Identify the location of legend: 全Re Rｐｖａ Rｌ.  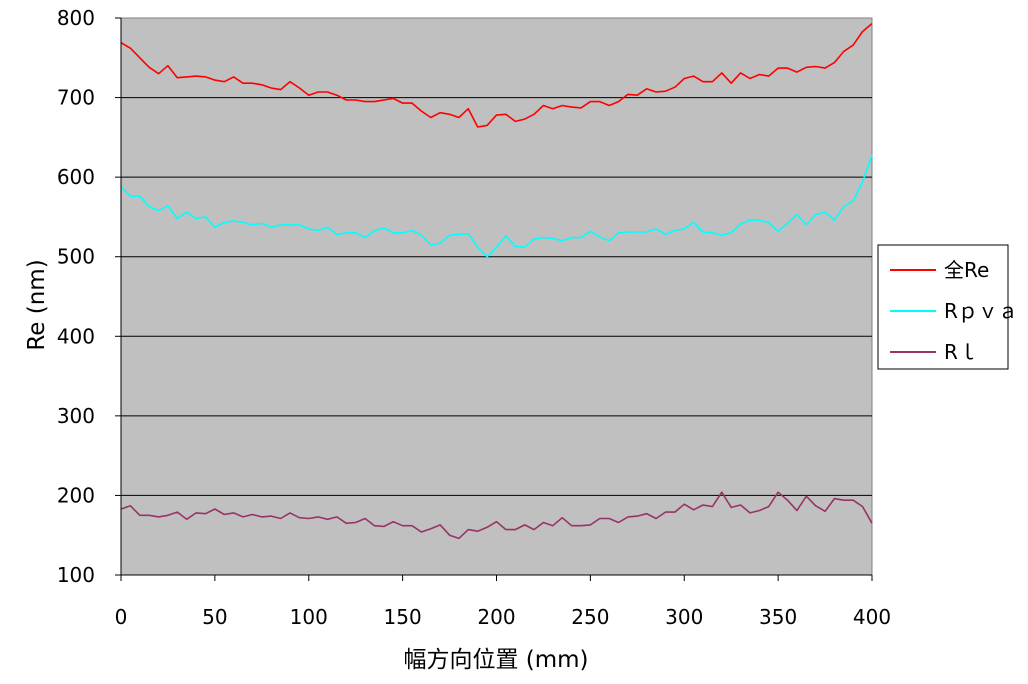
(947, 307).